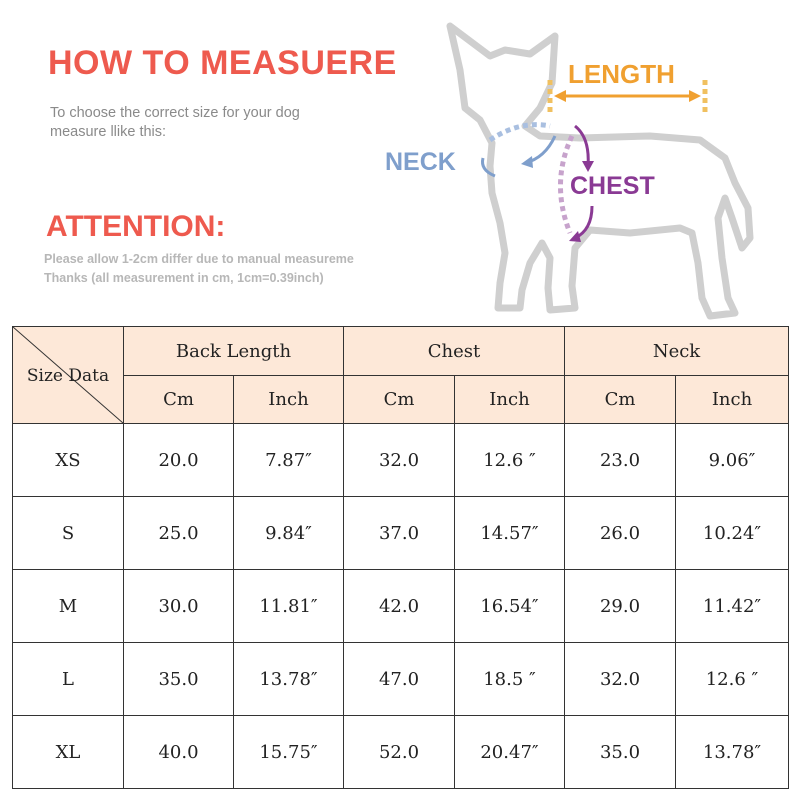 This screenshot has width=800, height=800. Describe the element at coordinates (509, 606) in the screenshot. I see `table-cell: 16.54″` at that location.